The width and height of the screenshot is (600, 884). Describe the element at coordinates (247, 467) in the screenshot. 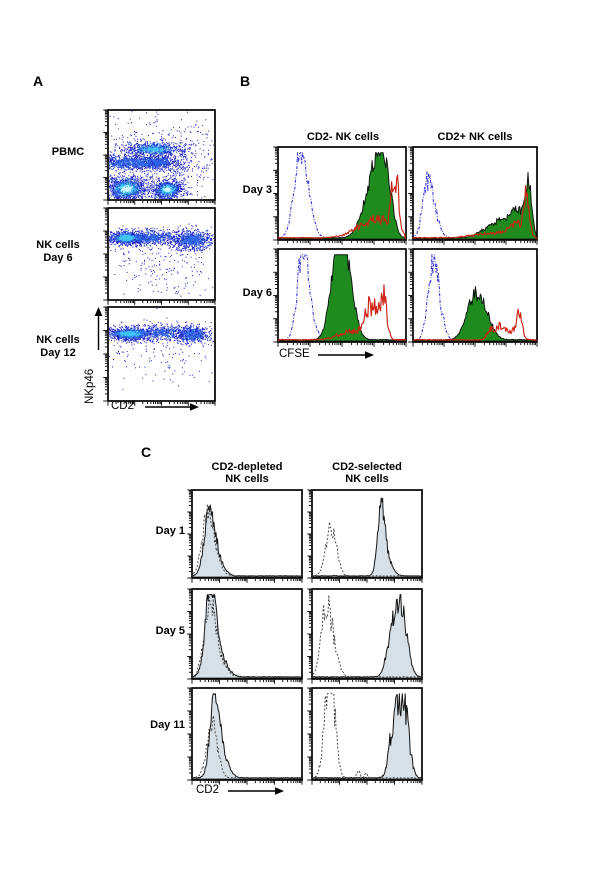

I see `col-header-cd2-depleted-line1: CD2-depleted` at that location.